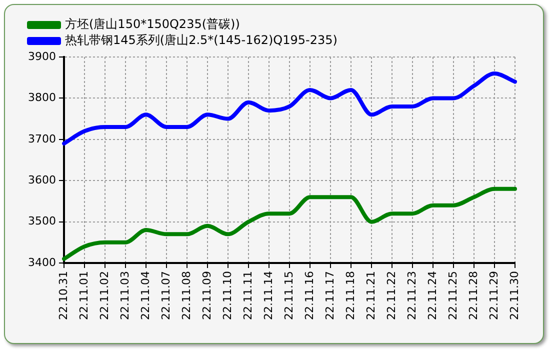 This screenshot has height=350, width=550. Describe the element at coordinates (350, 295) in the screenshot. I see `x-tick-label: 22.11.18` at that location.